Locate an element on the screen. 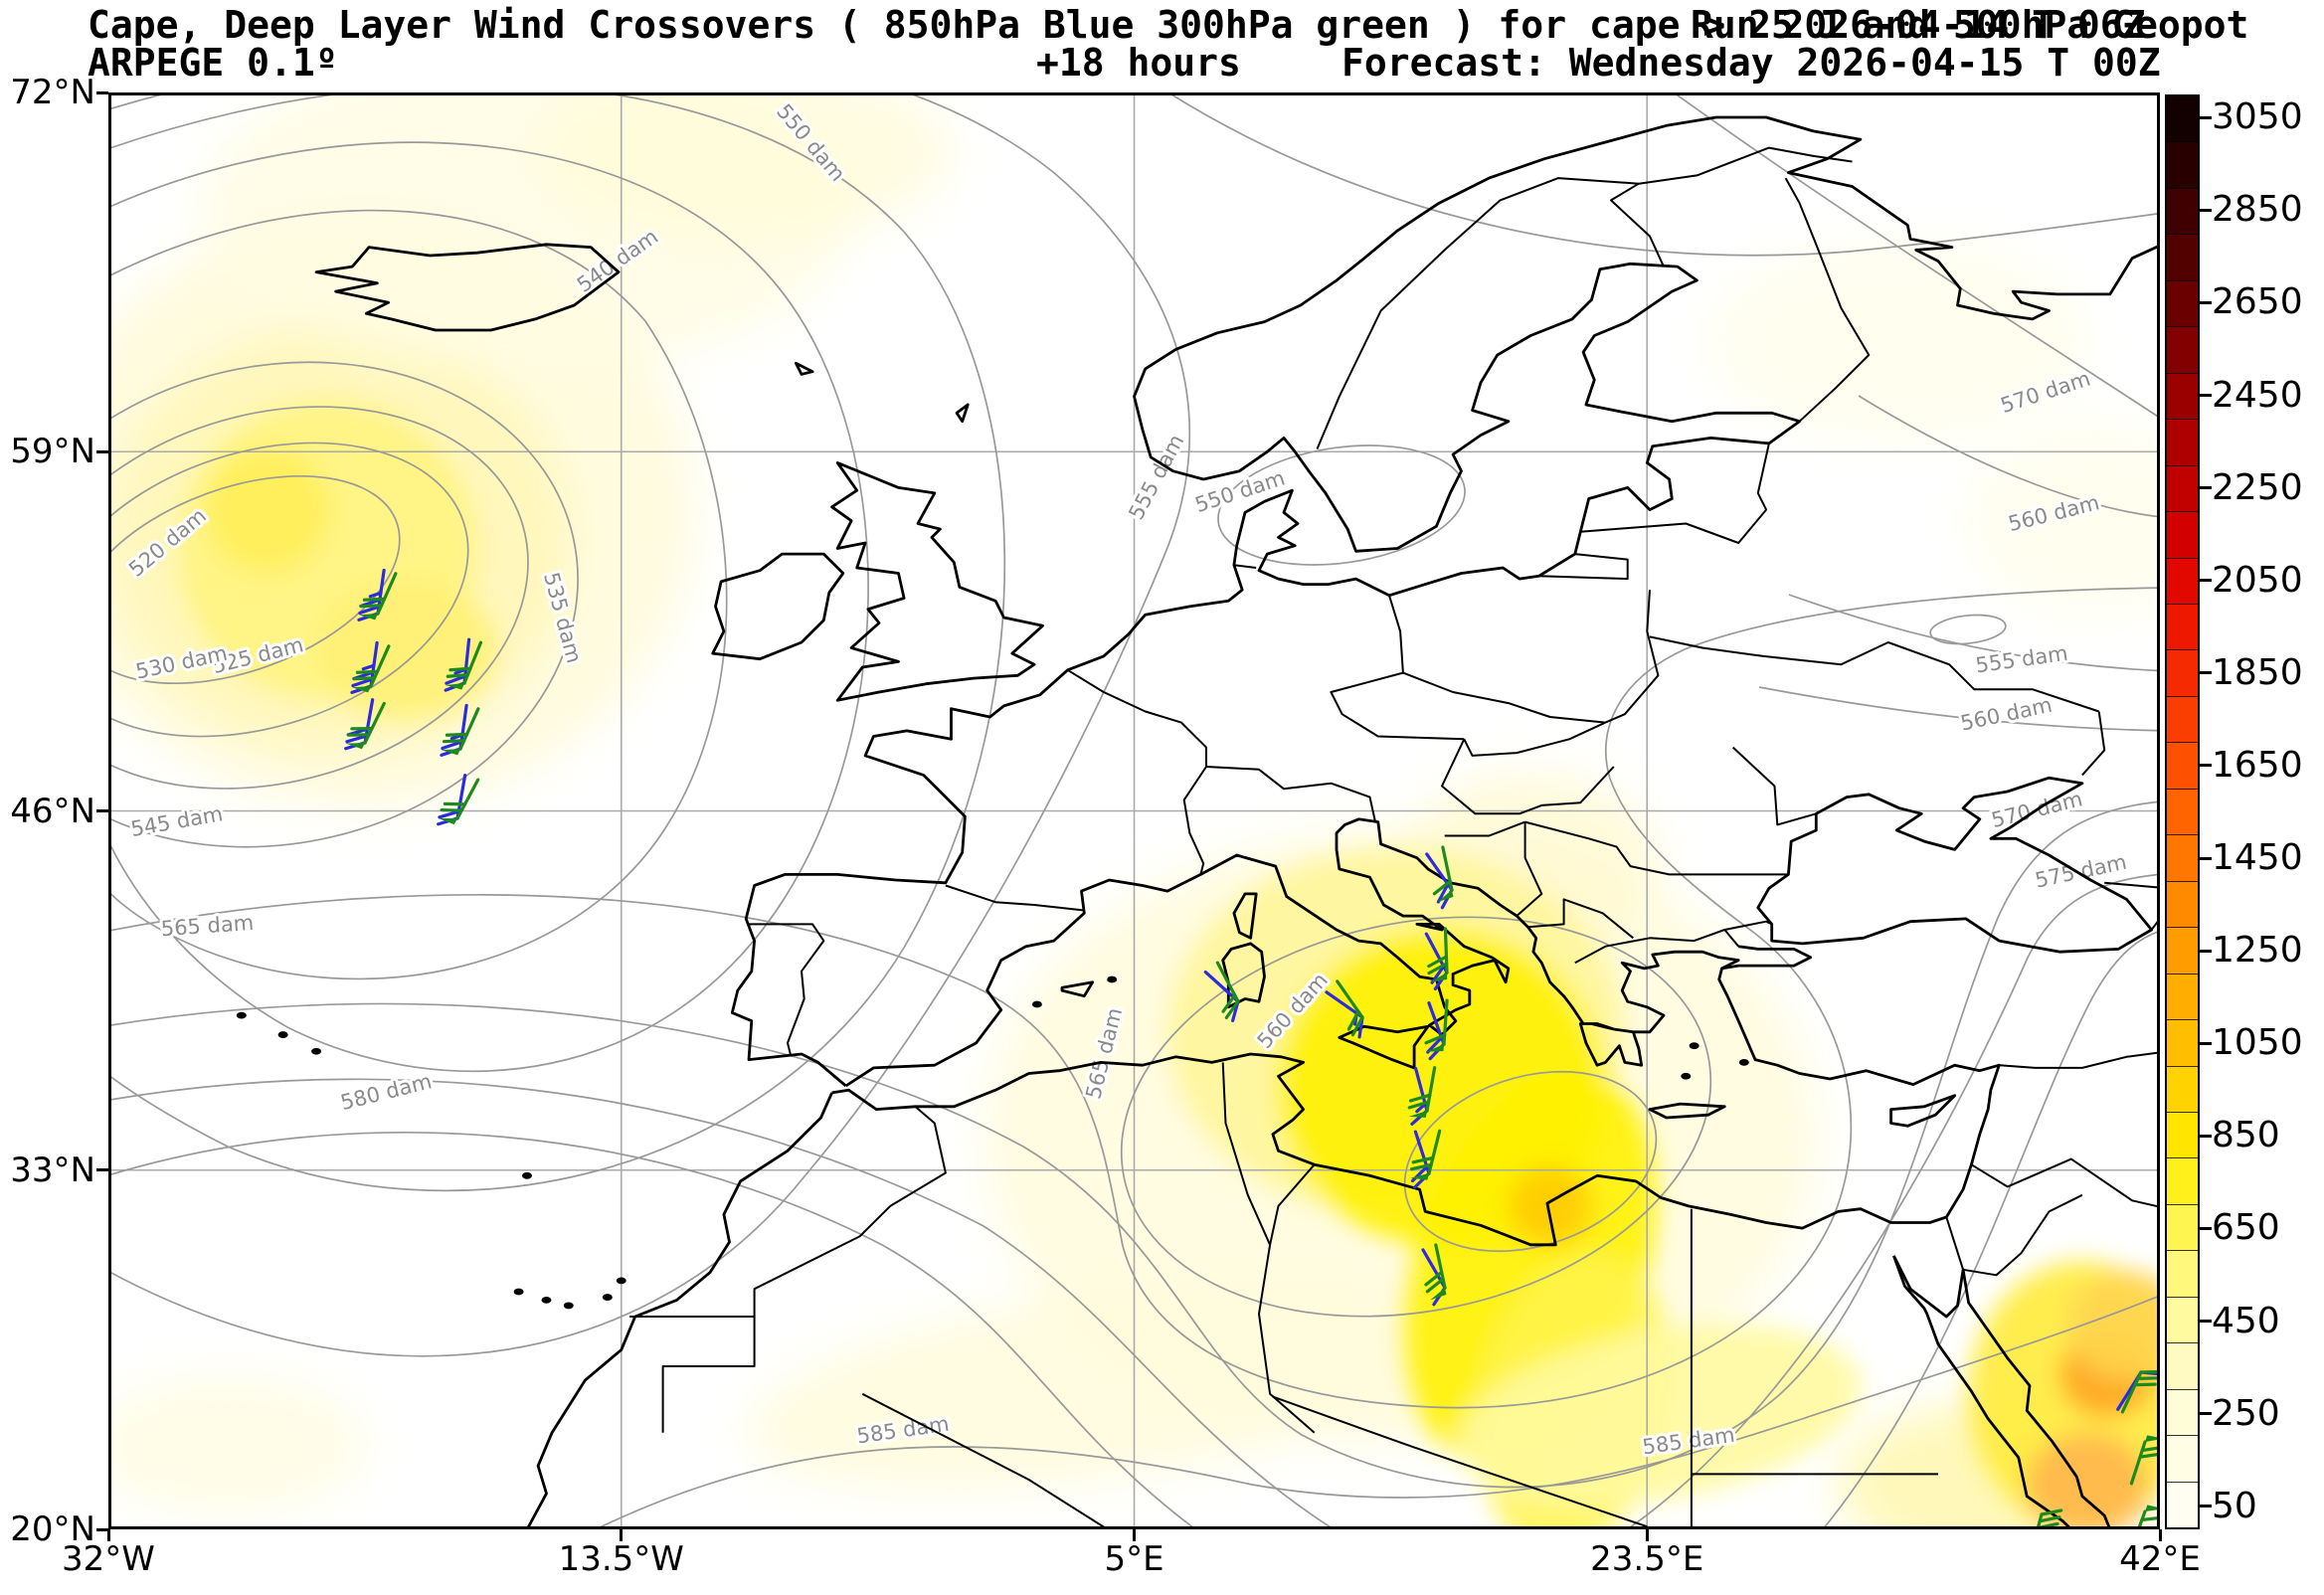 The width and height of the screenshot is (2324, 1595). colorbar-tick-label: 1850 is located at coordinates (2257, 672).